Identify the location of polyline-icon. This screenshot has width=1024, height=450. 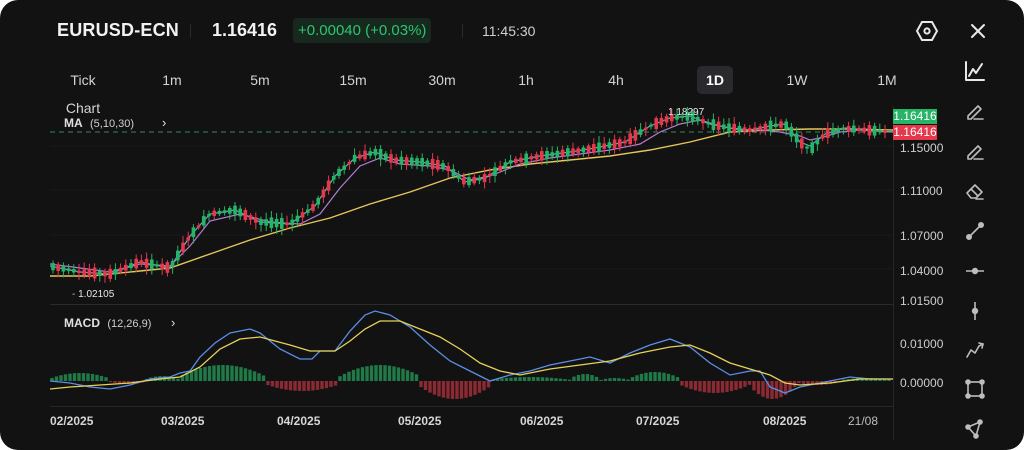
(975, 350).